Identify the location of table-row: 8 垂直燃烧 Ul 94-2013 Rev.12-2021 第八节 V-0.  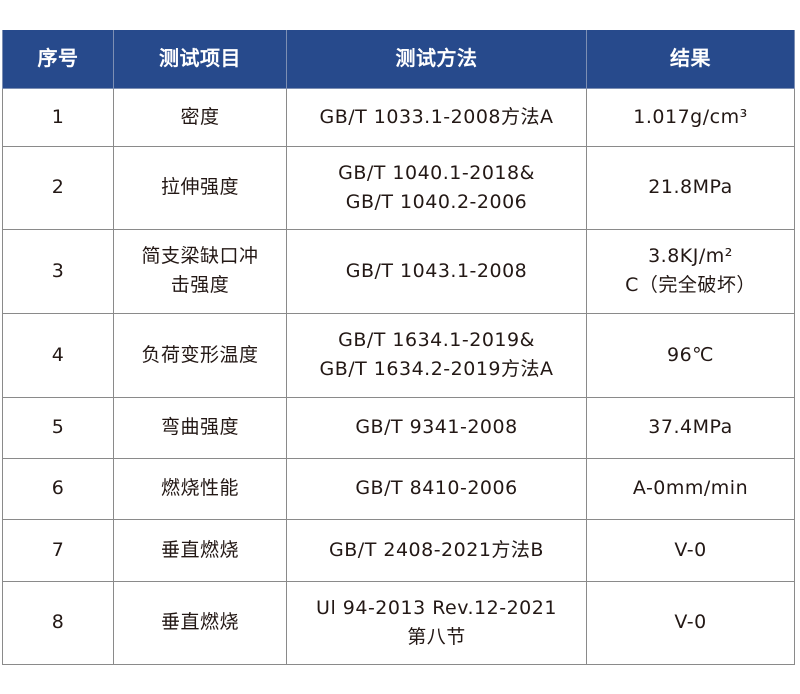
(398, 622).